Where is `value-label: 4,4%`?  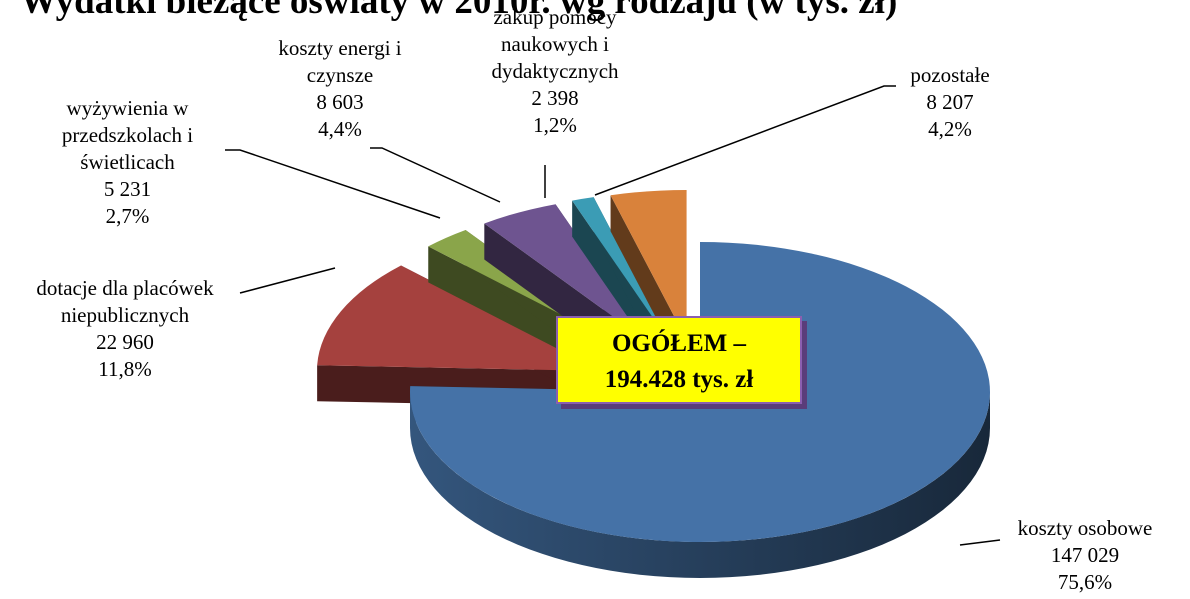 value-label: 4,4% is located at coordinates (340, 129).